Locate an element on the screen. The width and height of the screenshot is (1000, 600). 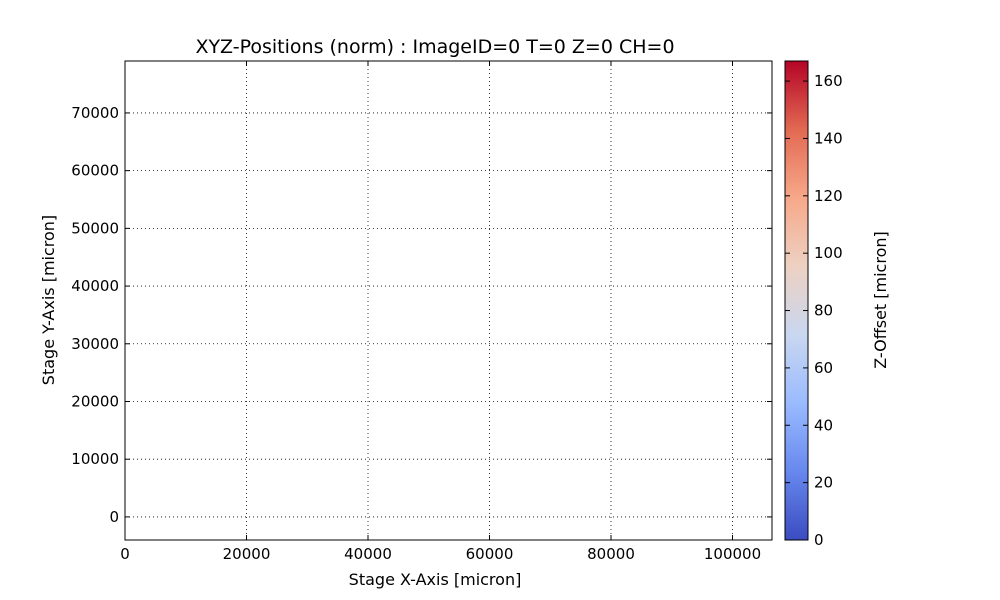
x-tick-label: 0 is located at coordinates (125, 554).